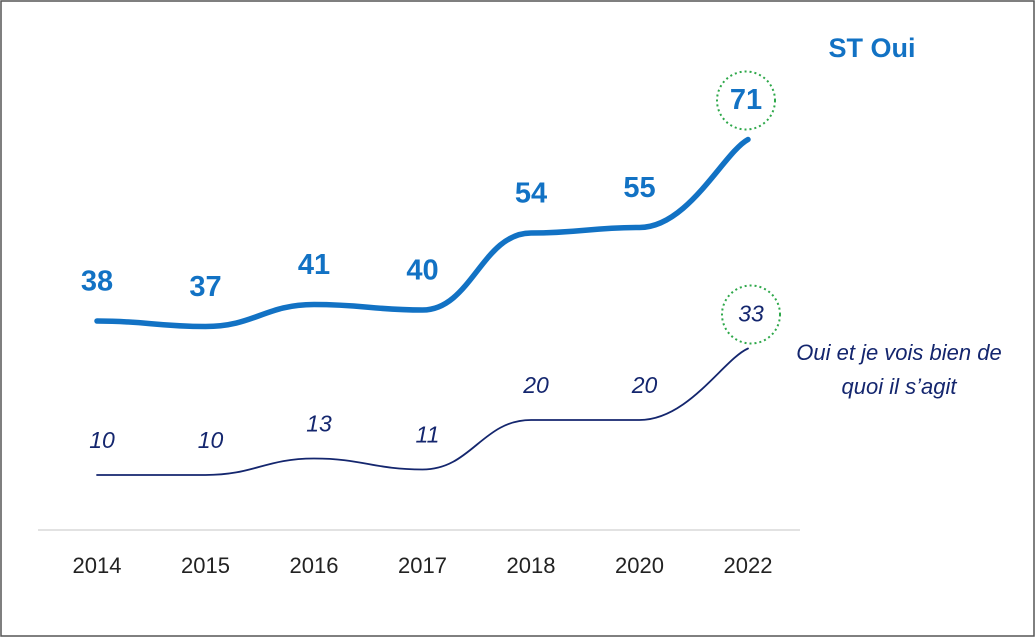  I want to click on series-label: ST Oui, so click(872, 48).